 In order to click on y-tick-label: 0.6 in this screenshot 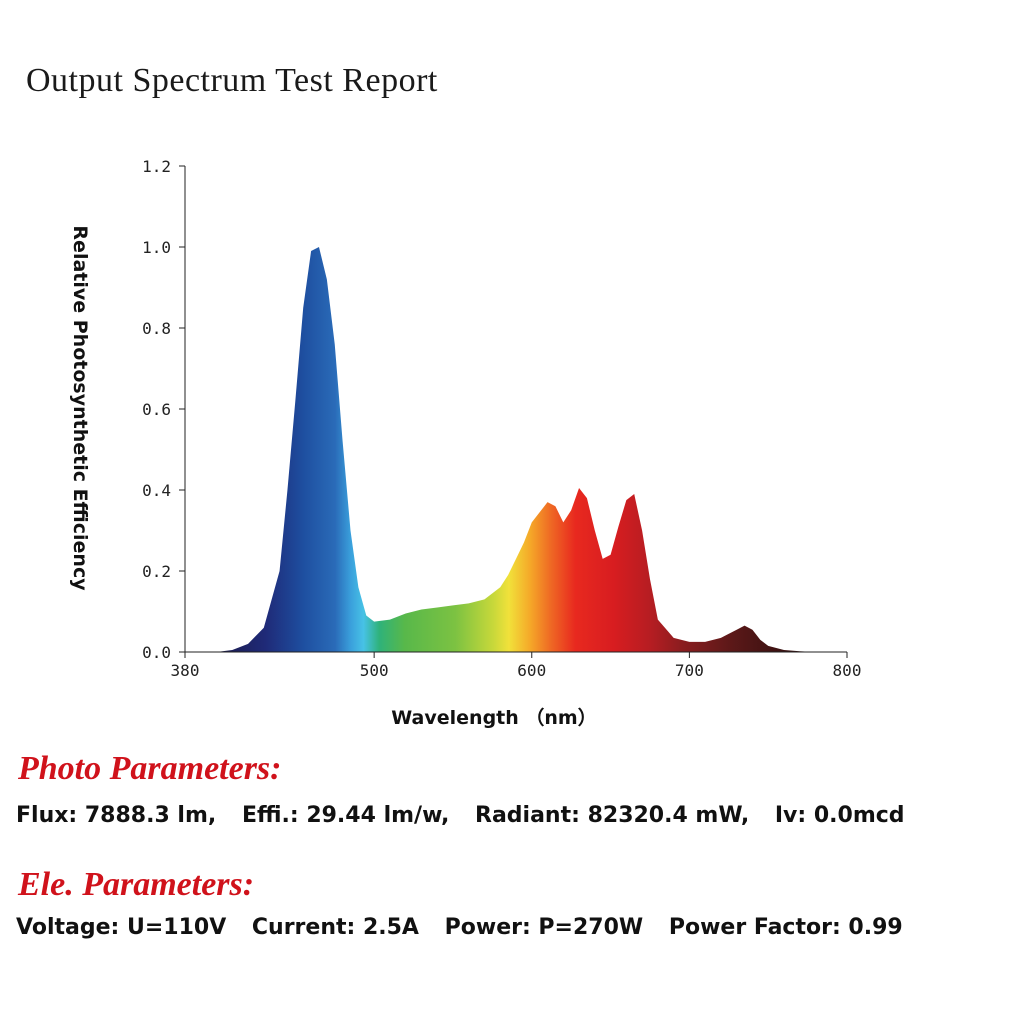, I will do `click(156, 409)`.